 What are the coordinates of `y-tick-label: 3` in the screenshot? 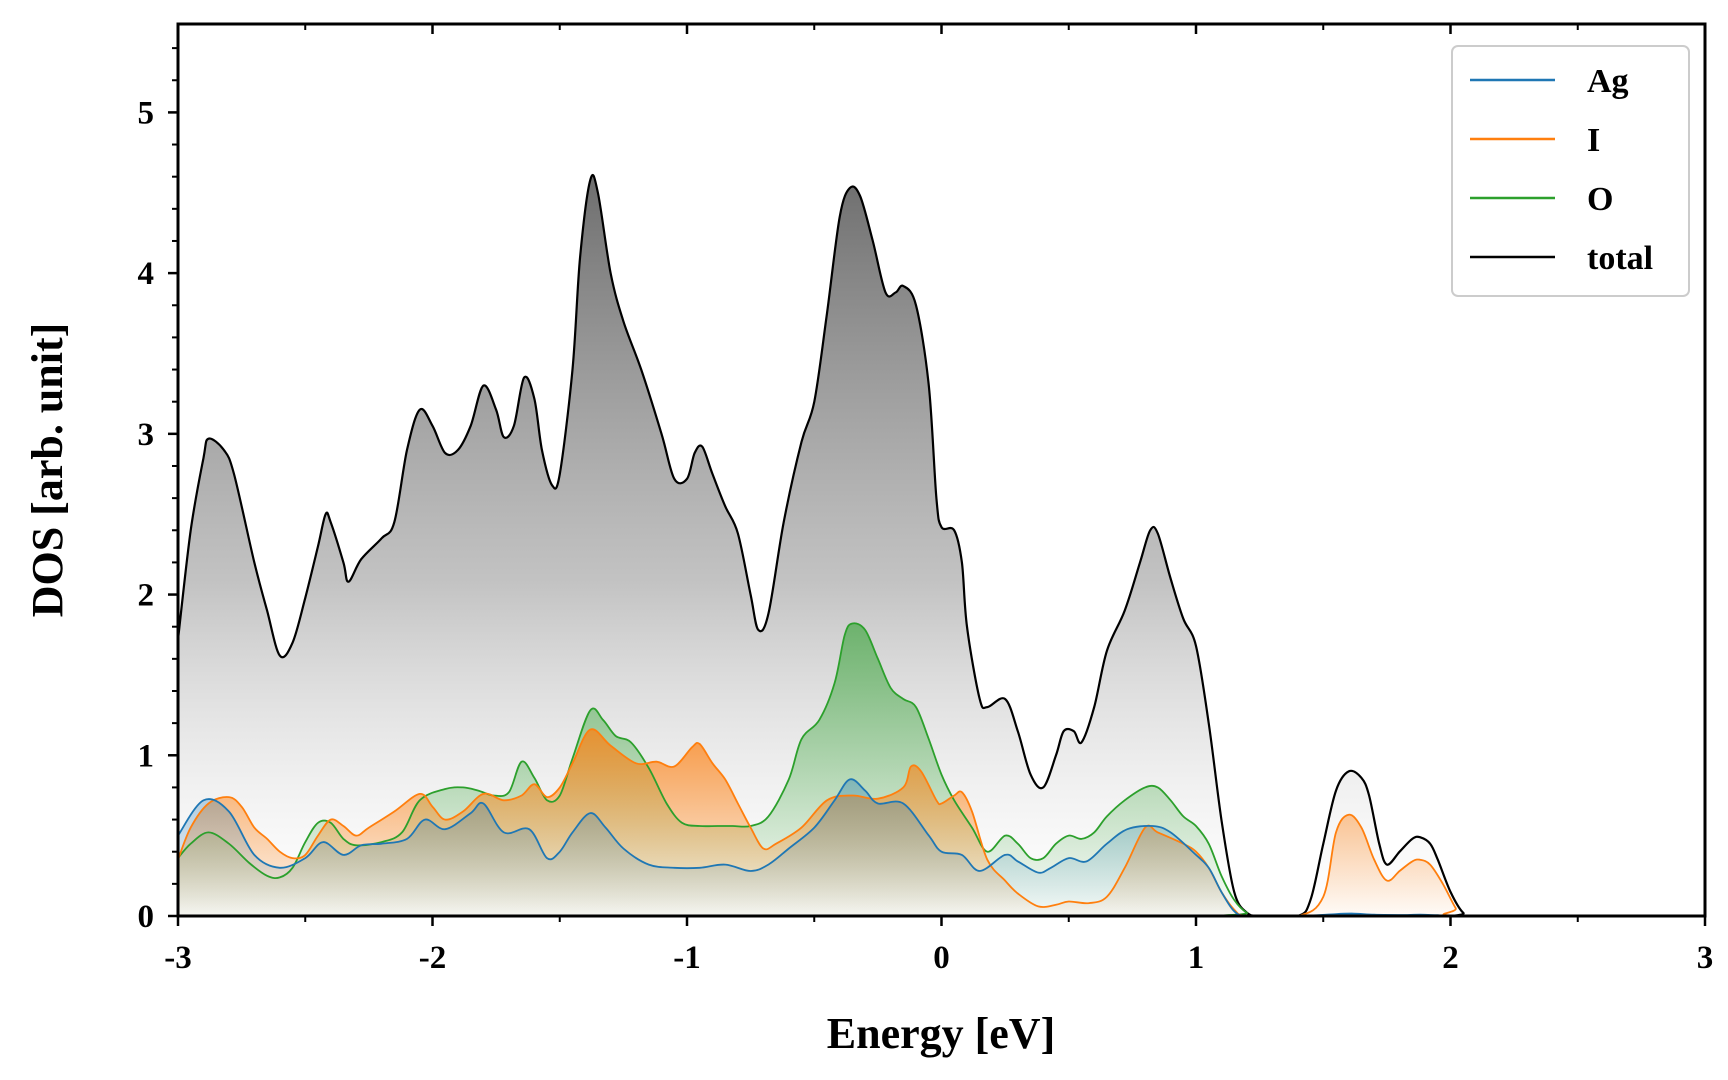 It's located at (146, 435).